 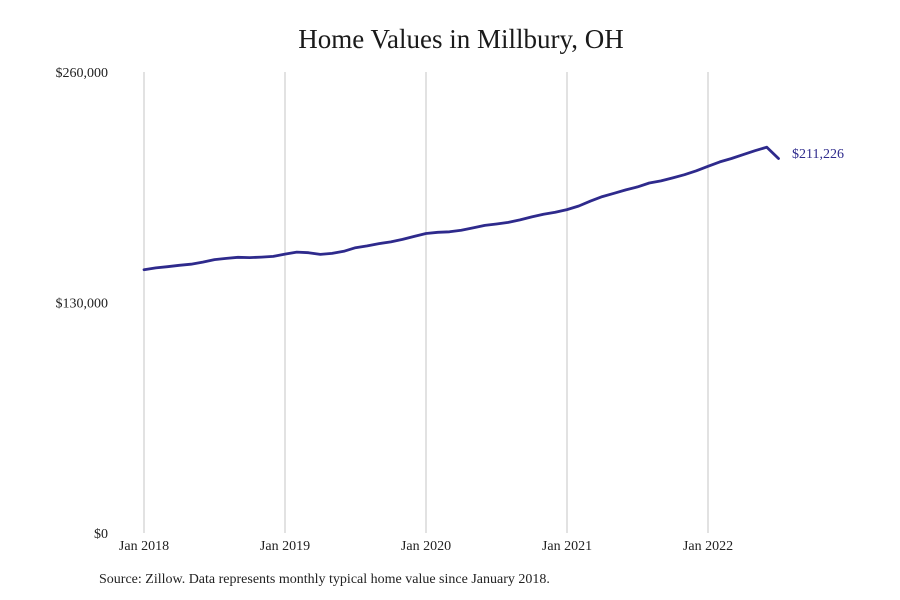 What do you see at coordinates (144, 546) in the screenshot?
I see `x-tick-label: Jan 2018` at bounding box center [144, 546].